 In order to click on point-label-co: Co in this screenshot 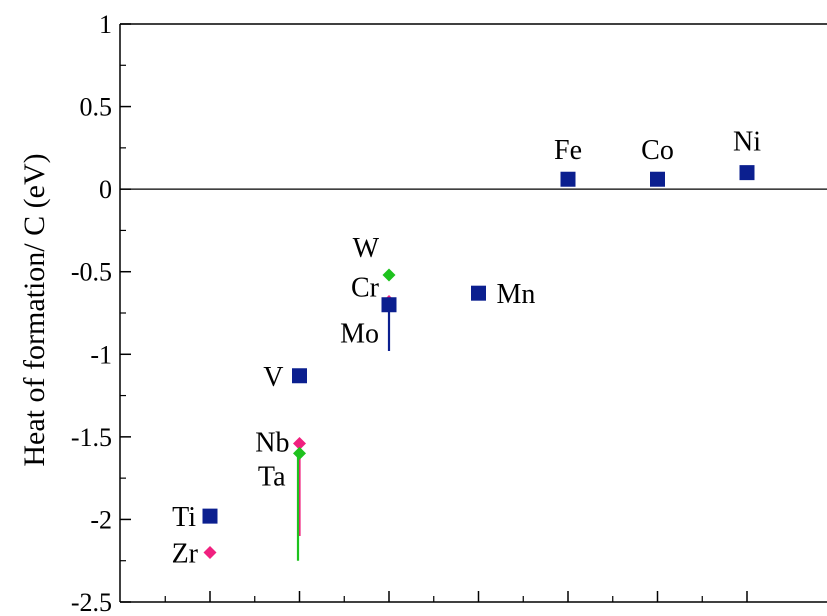, I will do `click(657, 150)`.